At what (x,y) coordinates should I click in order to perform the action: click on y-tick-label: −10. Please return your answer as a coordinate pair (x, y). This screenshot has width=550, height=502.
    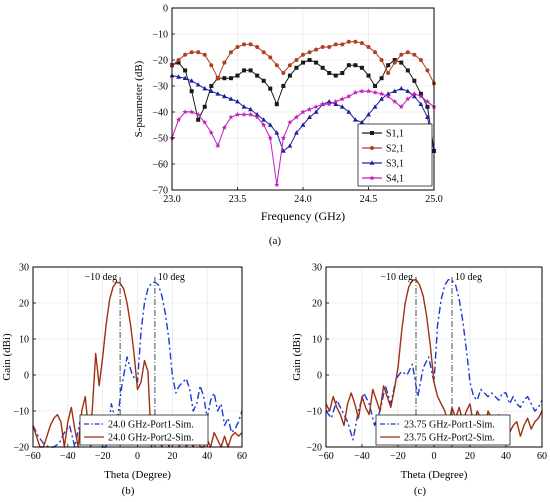
    Looking at the image, I should click on (21, 412).